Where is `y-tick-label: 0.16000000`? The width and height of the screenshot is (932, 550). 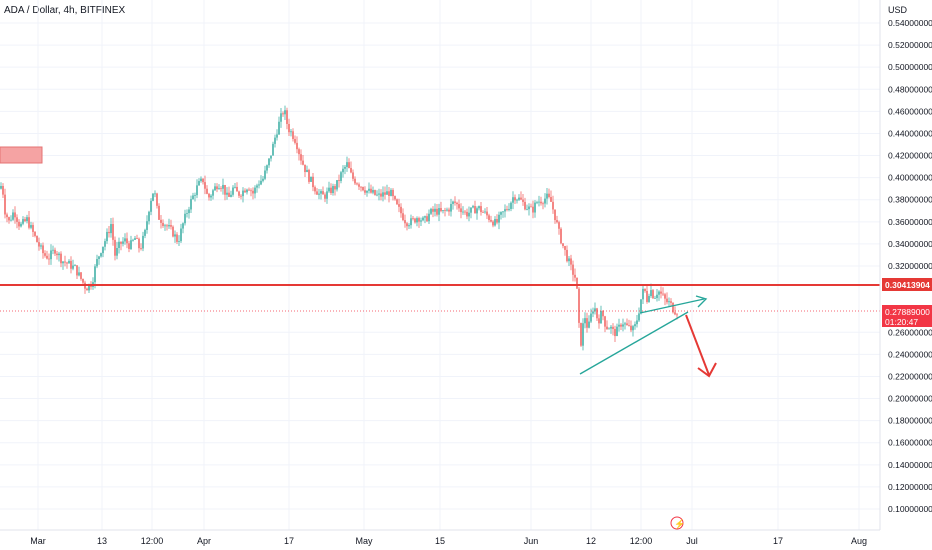 y-tick-label: 0.16000000 is located at coordinates (910, 443).